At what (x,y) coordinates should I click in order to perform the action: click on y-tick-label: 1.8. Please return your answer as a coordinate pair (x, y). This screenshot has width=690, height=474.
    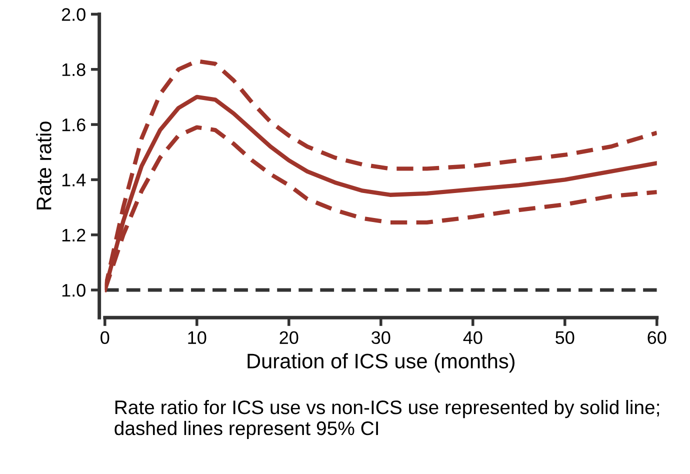
    Looking at the image, I should click on (74, 69).